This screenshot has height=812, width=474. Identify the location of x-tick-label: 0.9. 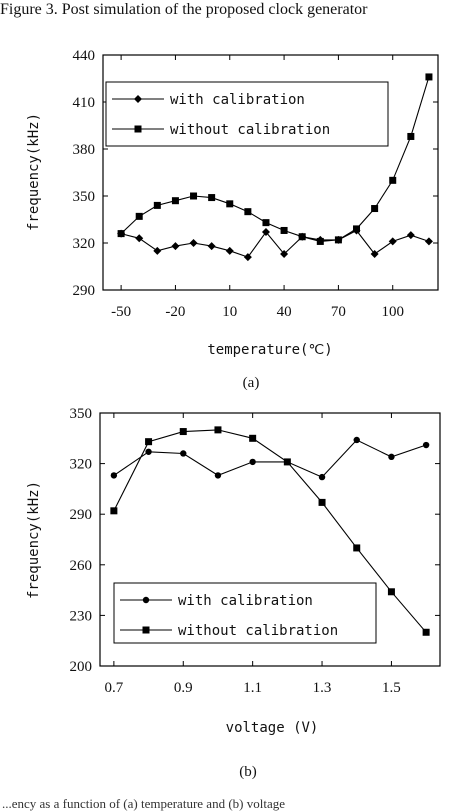
(183, 688).